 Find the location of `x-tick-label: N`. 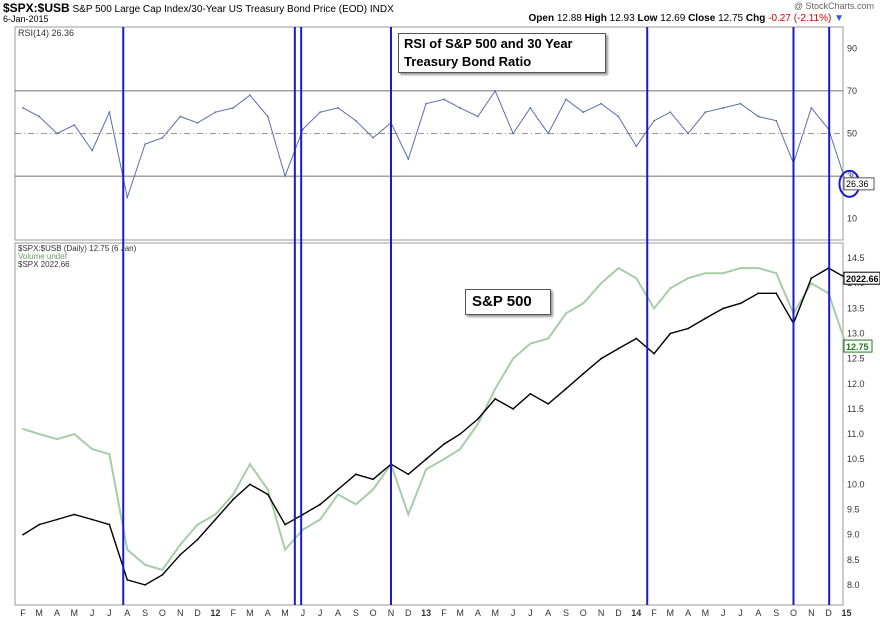

x-tick-label: N is located at coordinates (391, 613).